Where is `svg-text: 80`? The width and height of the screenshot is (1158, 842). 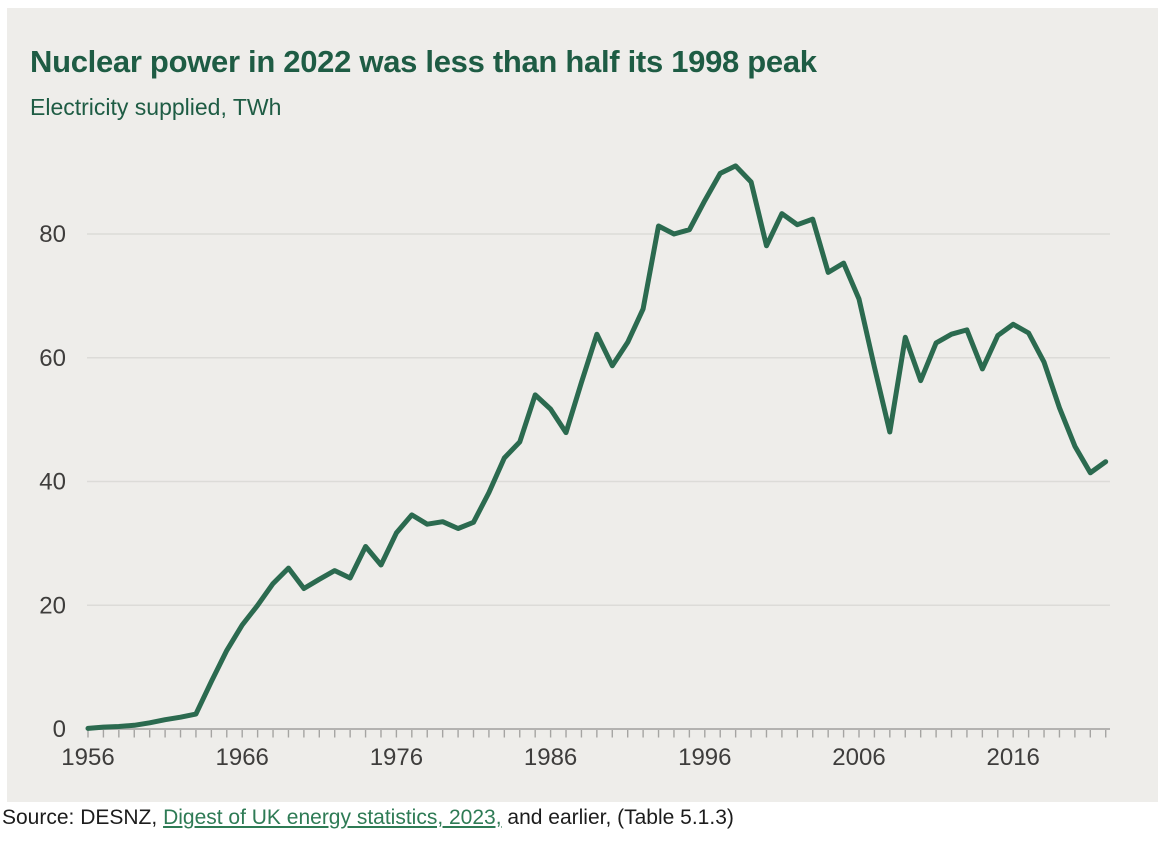
svg-text: 80 is located at coordinates (52, 234).